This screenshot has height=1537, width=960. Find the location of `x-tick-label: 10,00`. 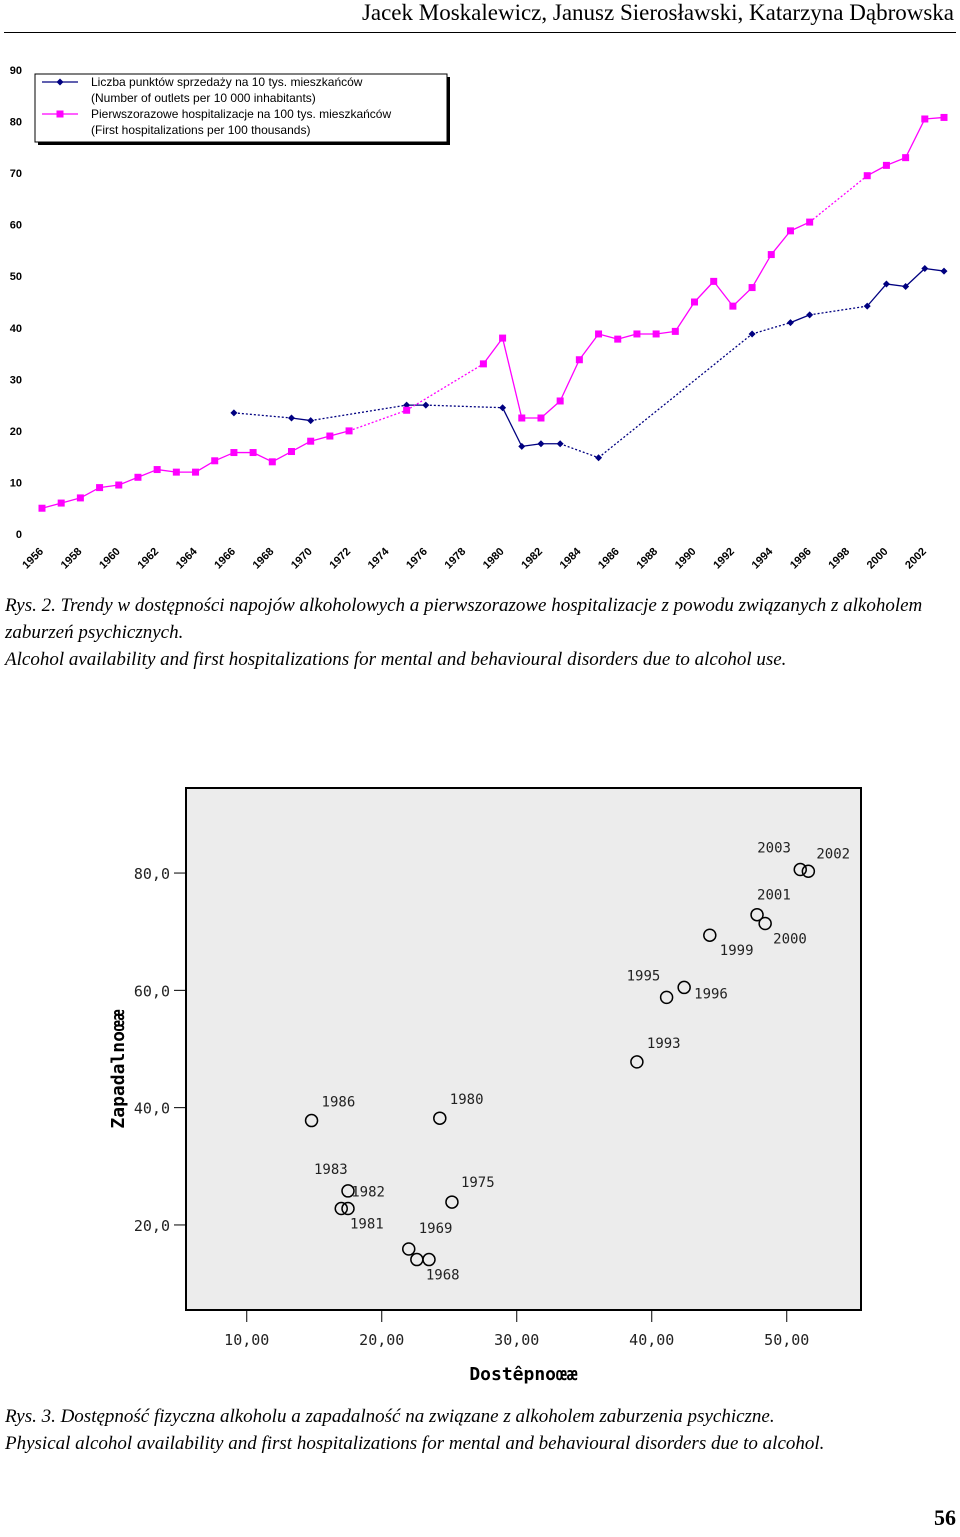

x-tick-label: 10,00 is located at coordinates (246, 1340).